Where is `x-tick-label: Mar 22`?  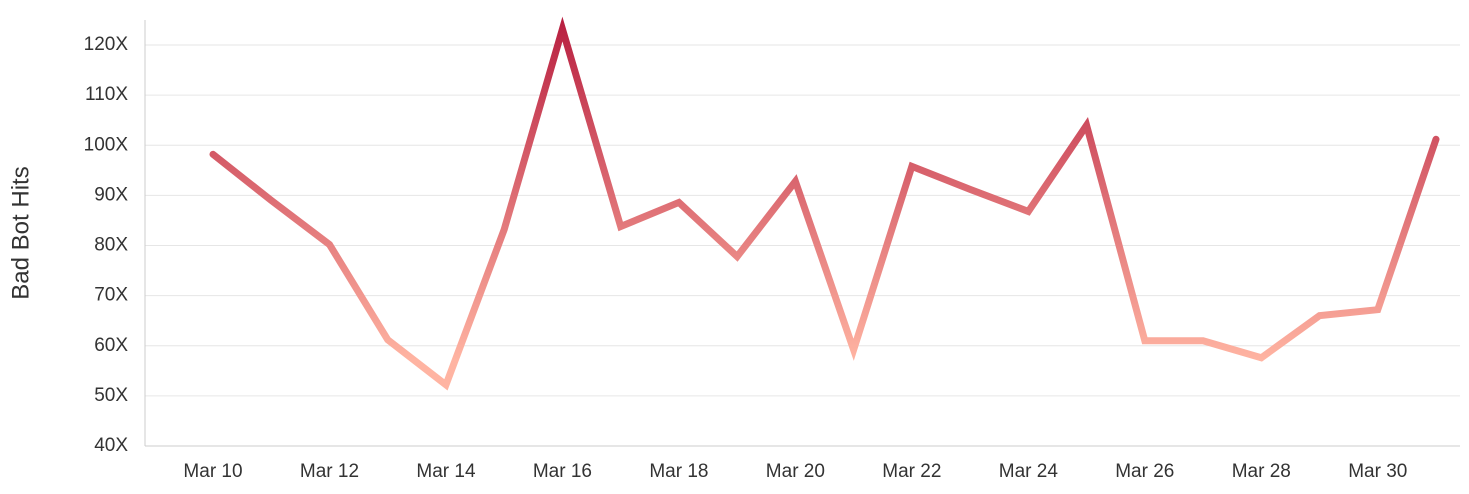 x-tick-label: Mar 22 is located at coordinates (911, 471).